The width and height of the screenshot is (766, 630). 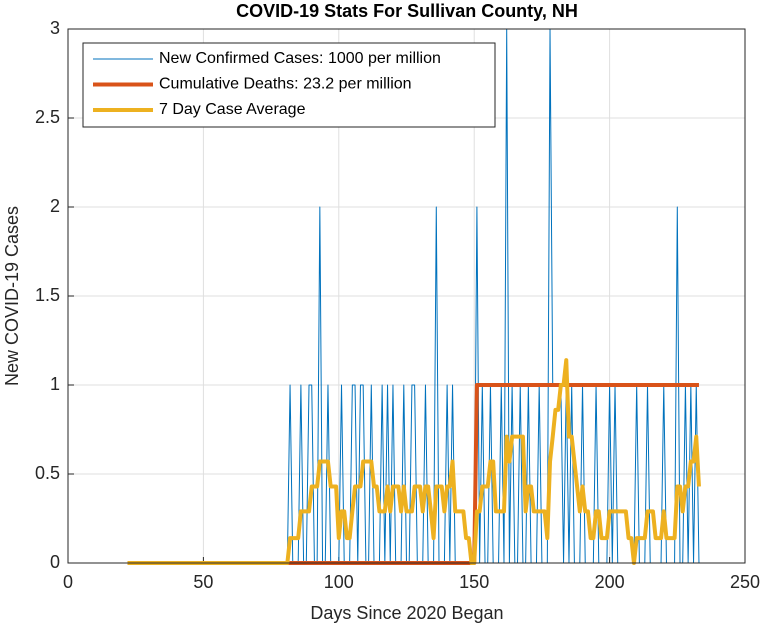 What do you see at coordinates (407, 11) in the screenshot?
I see `chart-title: COVID-19 Stats For Sullivan County, NH` at bounding box center [407, 11].